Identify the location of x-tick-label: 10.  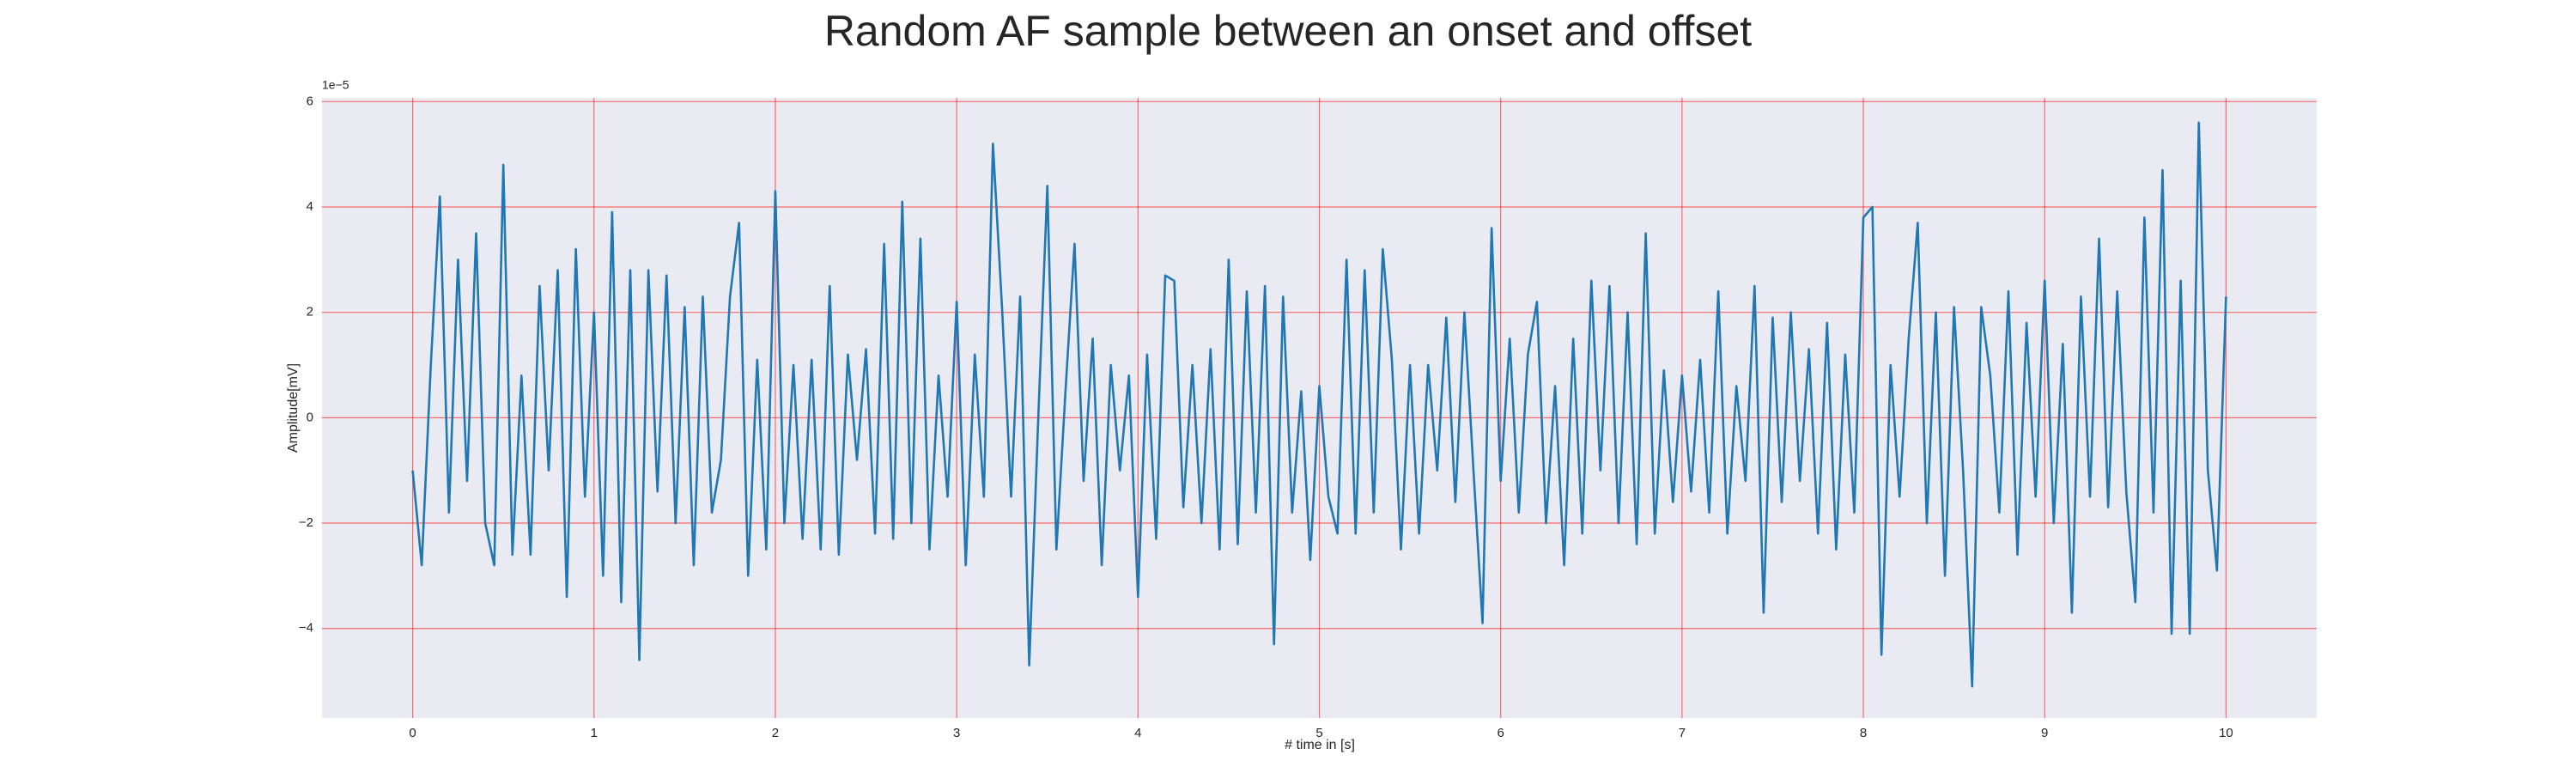
(2226, 733).